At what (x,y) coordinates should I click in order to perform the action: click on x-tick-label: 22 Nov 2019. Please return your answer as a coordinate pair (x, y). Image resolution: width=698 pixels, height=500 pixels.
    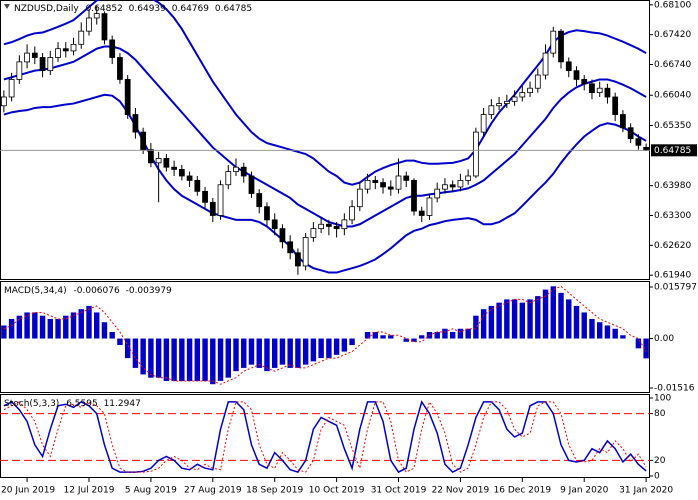
    Looking at the image, I should click on (461, 491).